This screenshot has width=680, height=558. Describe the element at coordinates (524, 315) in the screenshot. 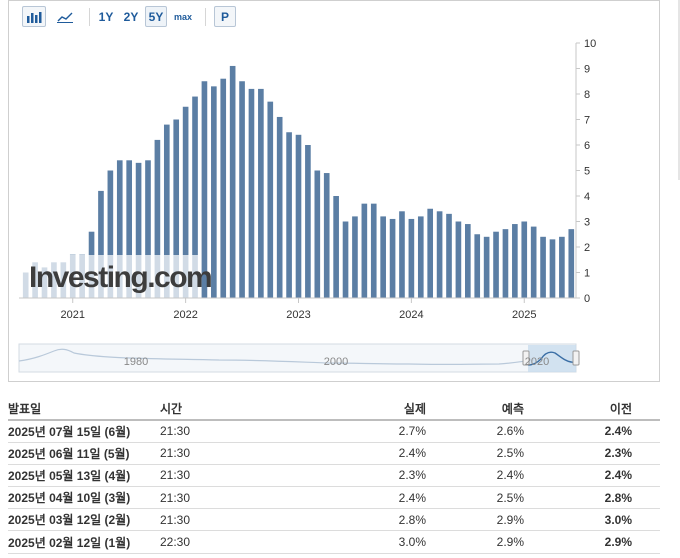

I see `x-tick-label: 2025` at that location.